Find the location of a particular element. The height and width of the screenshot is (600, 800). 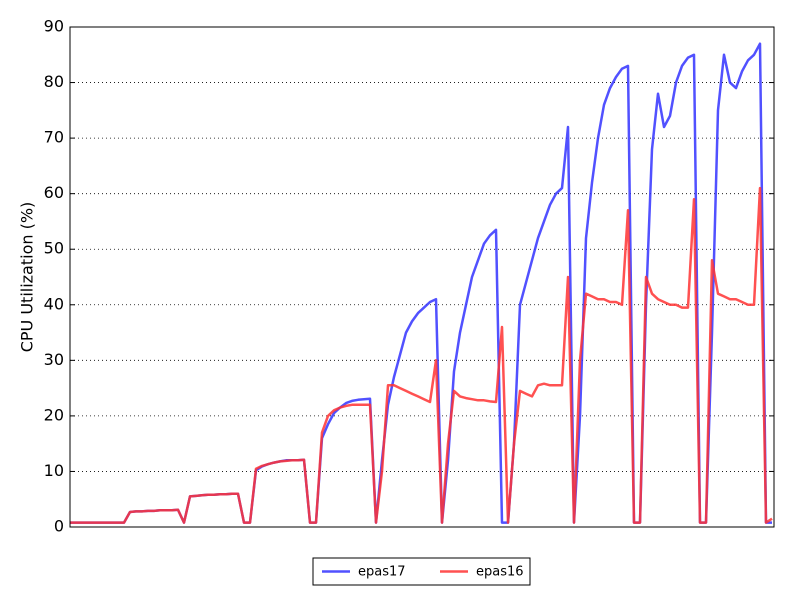

y-axis-label: CPU Utilization (%) is located at coordinates (27, 277).